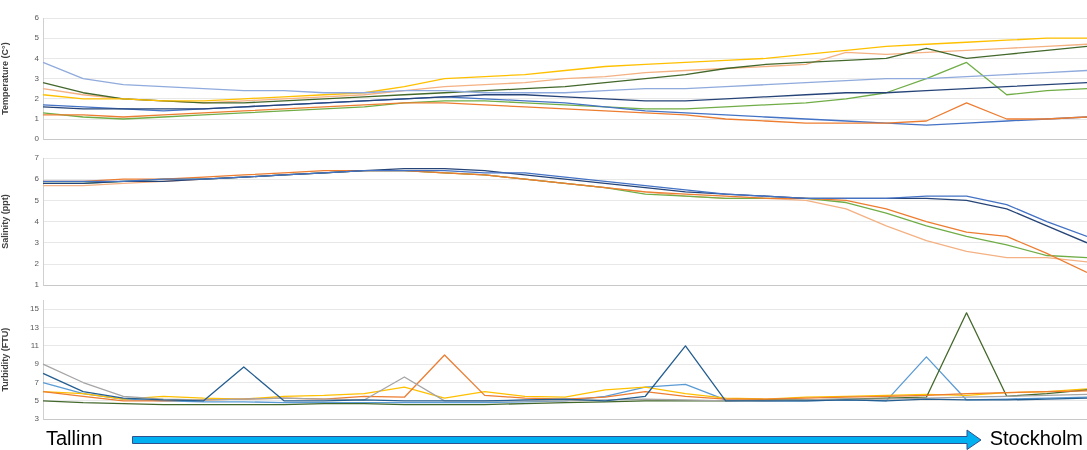 The image size is (1087, 450). Describe the element at coordinates (35, 346) in the screenshot. I see `y-tick-label: 11` at that location.